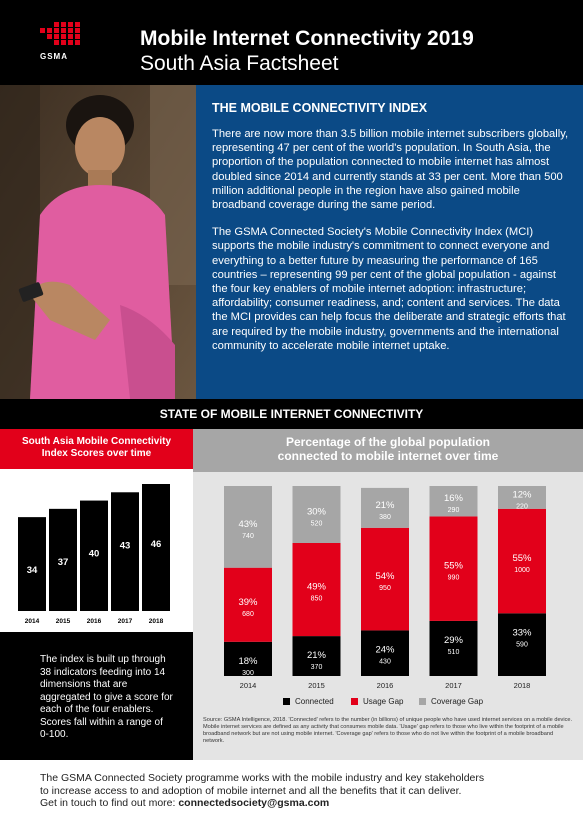 Image resolution: width=583 pixels, height=825 pixels. What do you see at coordinates (387, 442) in the screenshot?
I see `global-title-line-1: Percentage of the global population` at bounding box center [387, 442].